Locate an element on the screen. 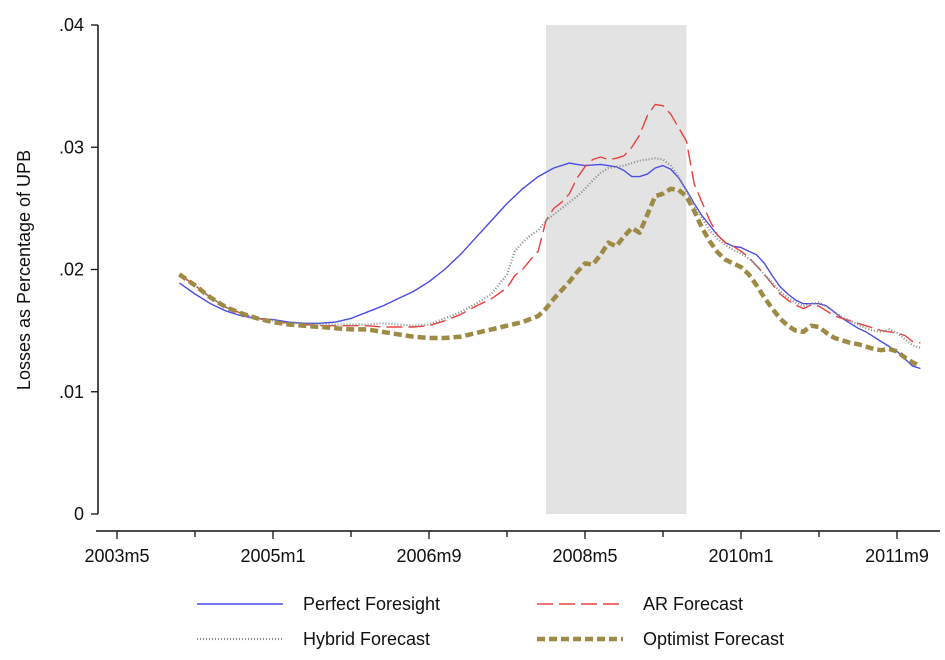 The image size is (945, 660). recession-shaded-region is located at coordinates (616, 269).